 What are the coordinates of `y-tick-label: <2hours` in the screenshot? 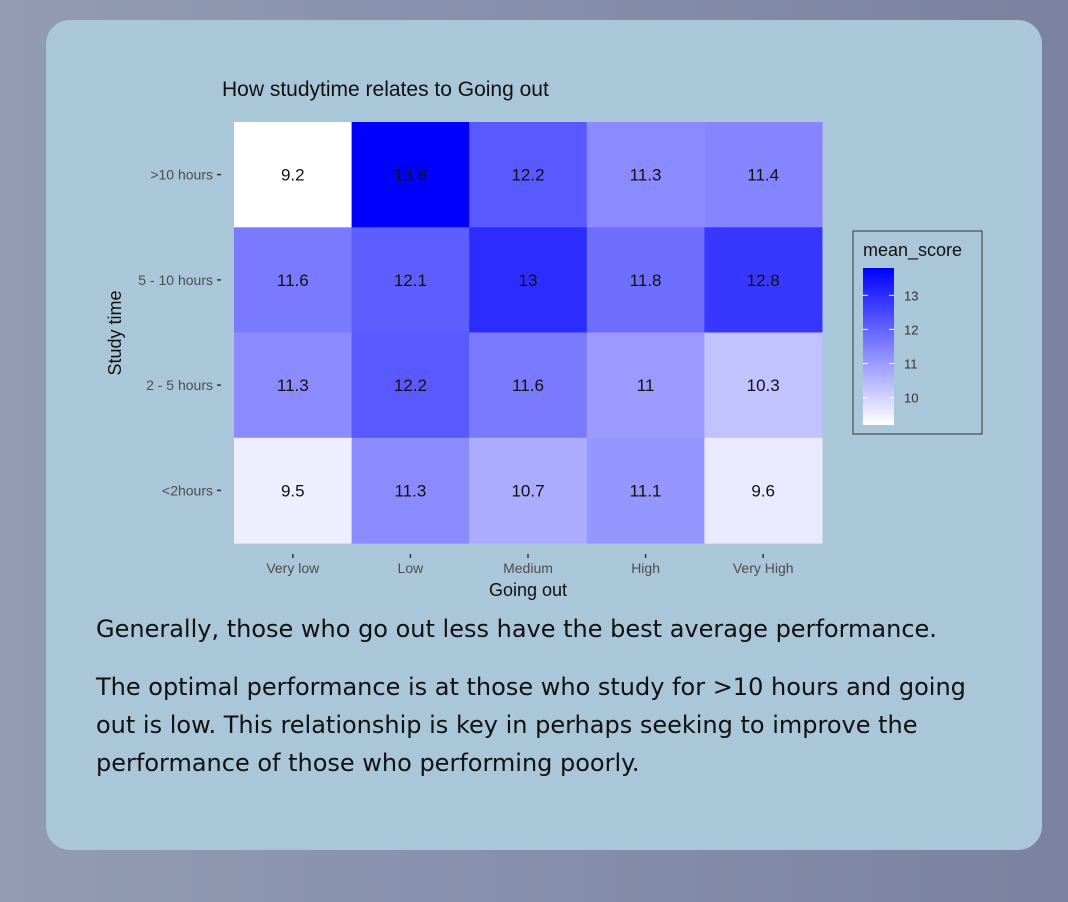 It's located at (187, 490).